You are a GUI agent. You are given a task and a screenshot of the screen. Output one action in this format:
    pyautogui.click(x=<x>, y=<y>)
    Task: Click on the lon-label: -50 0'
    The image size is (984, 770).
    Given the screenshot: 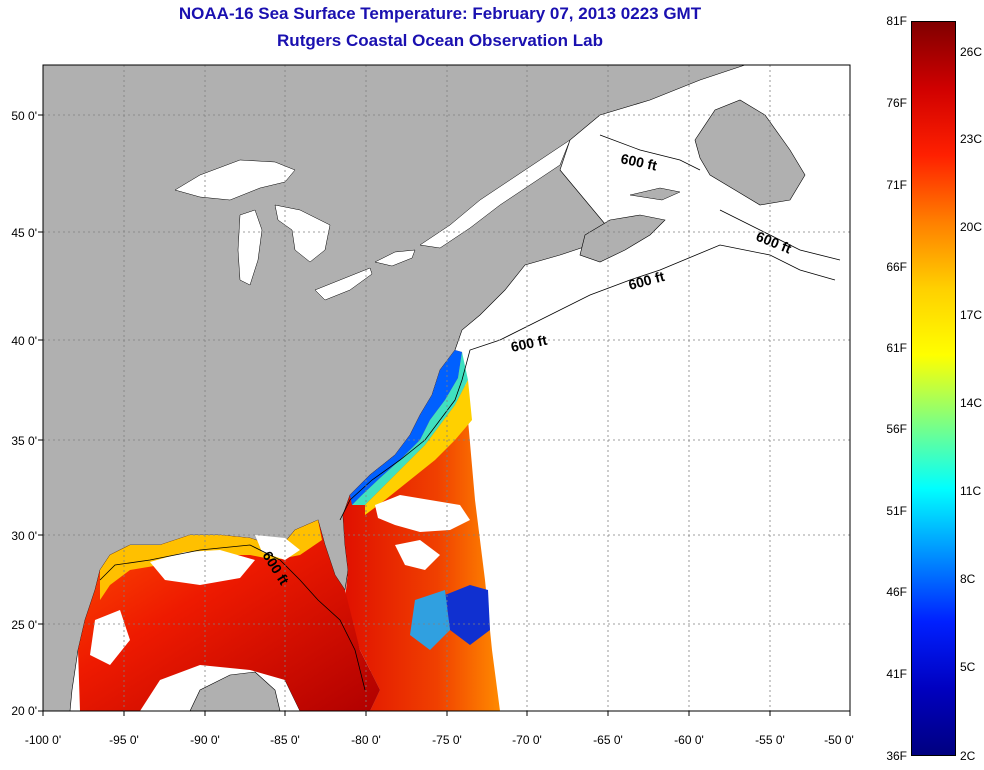 What is the action you would take?
    pyautogui.click(x=839, y=740)
    